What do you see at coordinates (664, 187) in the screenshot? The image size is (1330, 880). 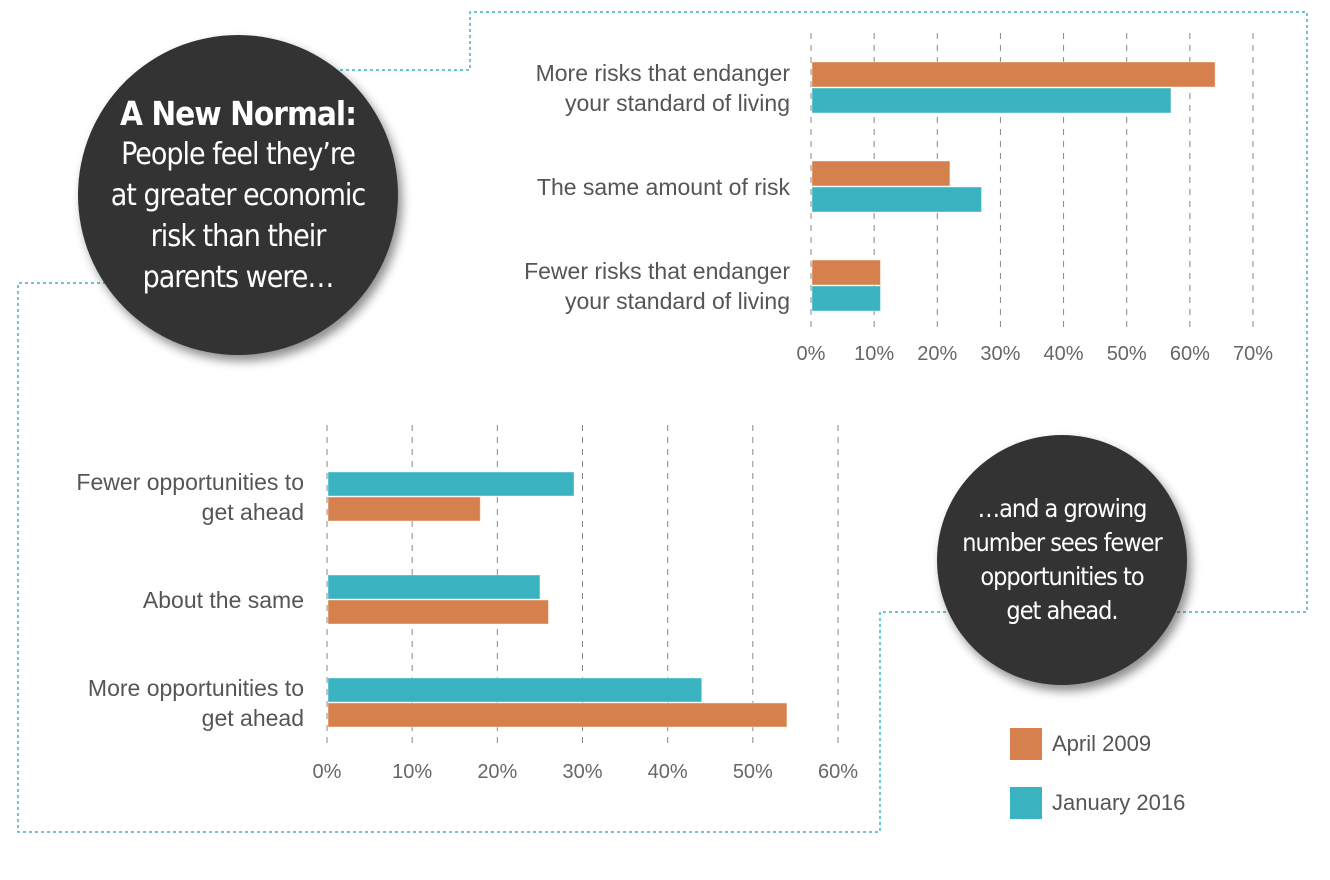 I see `category-label: The same amount of risk` at bounding box center [664, 187].